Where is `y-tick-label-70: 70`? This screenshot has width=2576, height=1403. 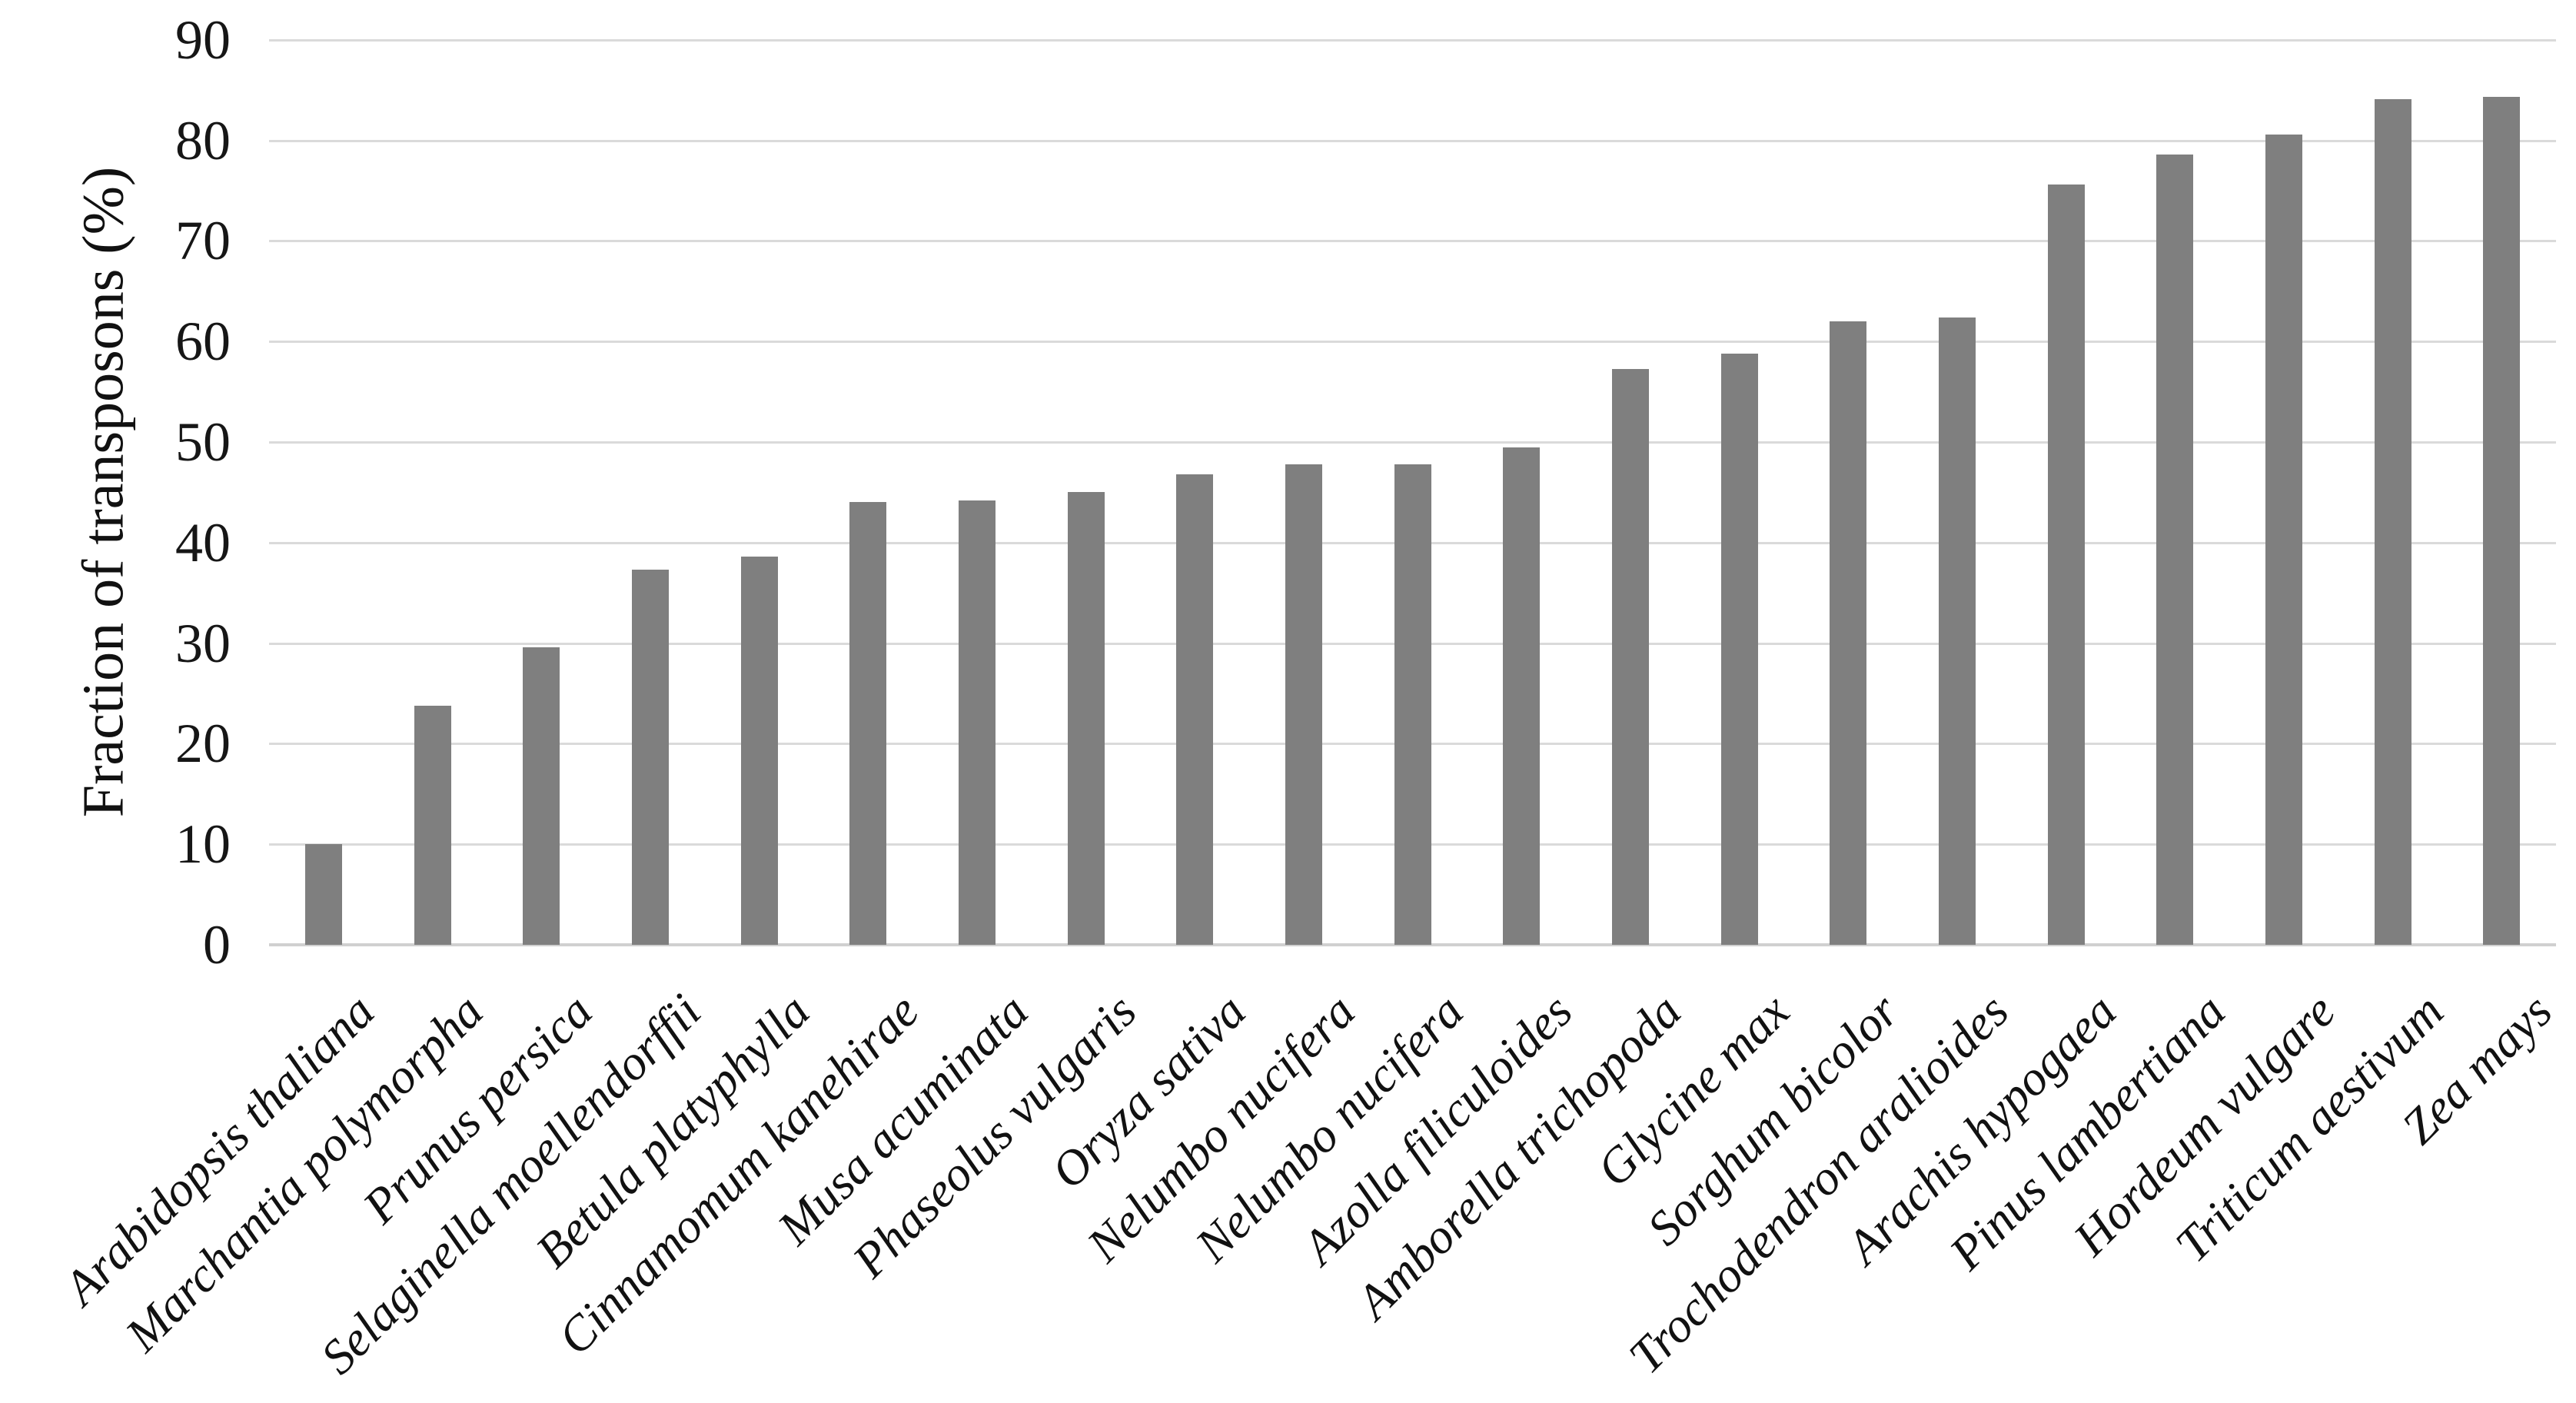
y-tick-label-70: 70 is located at coordinates (203, 240).